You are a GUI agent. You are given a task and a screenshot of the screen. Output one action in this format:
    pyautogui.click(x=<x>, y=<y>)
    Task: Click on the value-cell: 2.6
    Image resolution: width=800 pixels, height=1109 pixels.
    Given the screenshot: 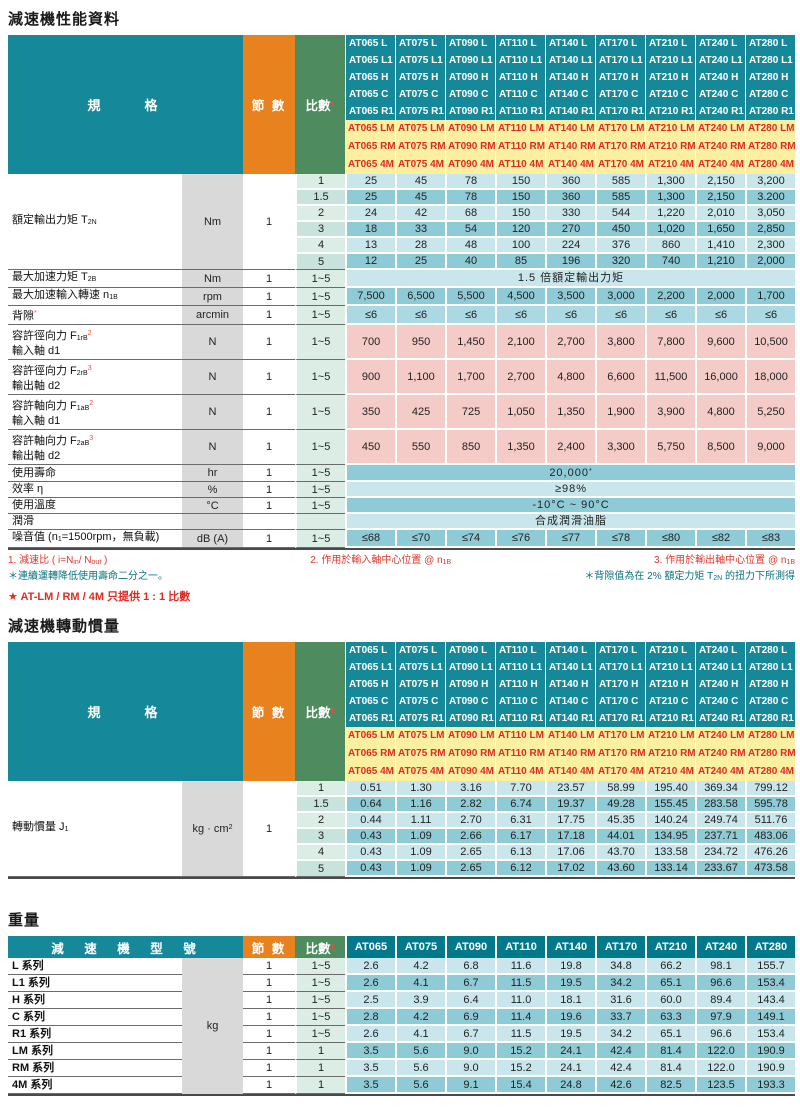 What is the action you would take?
    pyautogui.click(x=370, y=966)
    